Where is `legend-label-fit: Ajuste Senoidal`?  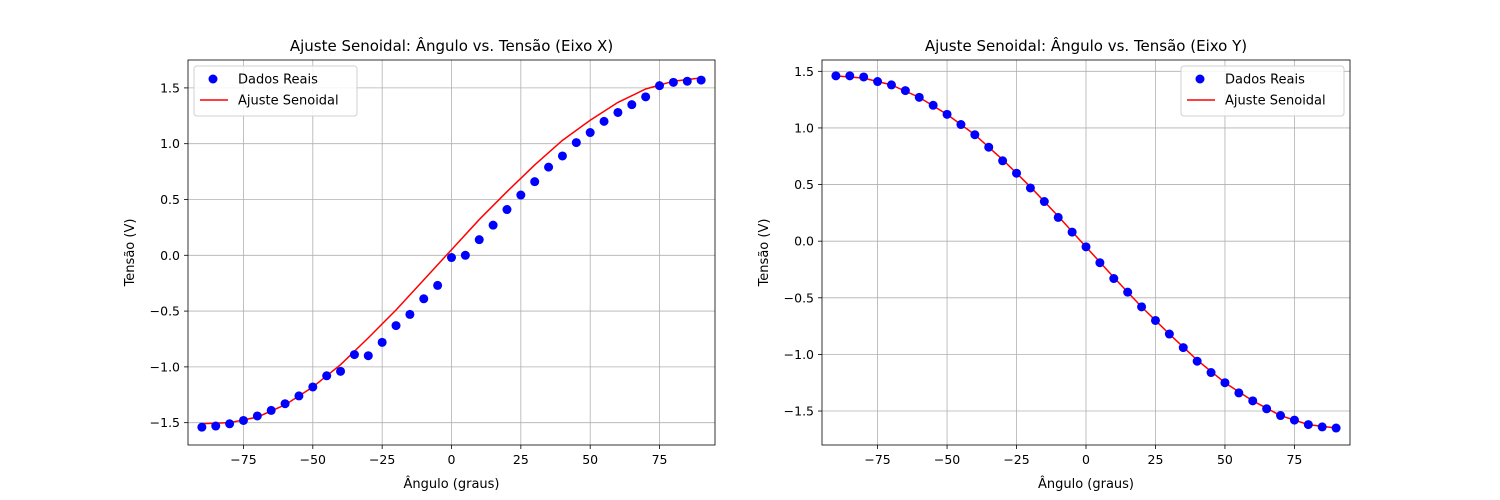
legend-label-fit: Ajuste Senoidal is located at coordinates (1275, 101).